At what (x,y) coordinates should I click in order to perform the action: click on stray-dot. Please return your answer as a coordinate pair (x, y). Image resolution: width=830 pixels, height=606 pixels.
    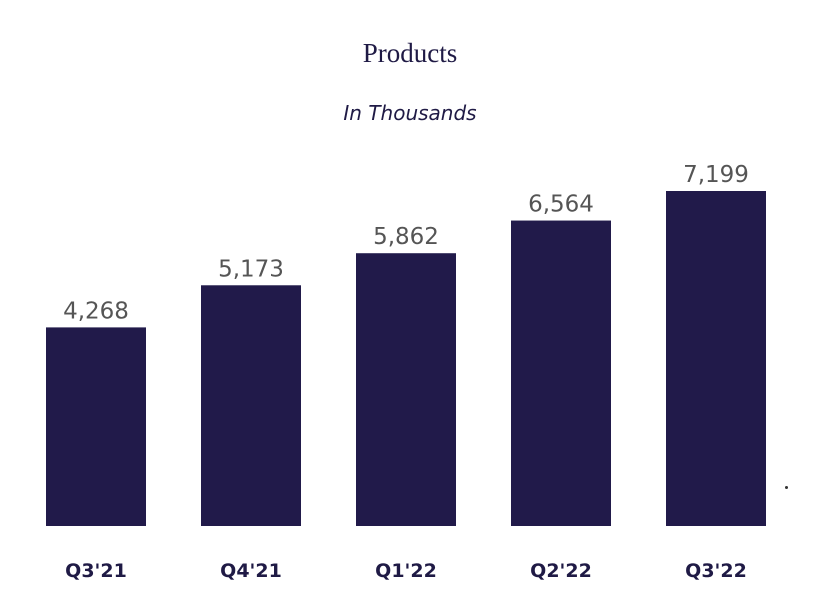
    Looking at the image, I should click on (786, 487).